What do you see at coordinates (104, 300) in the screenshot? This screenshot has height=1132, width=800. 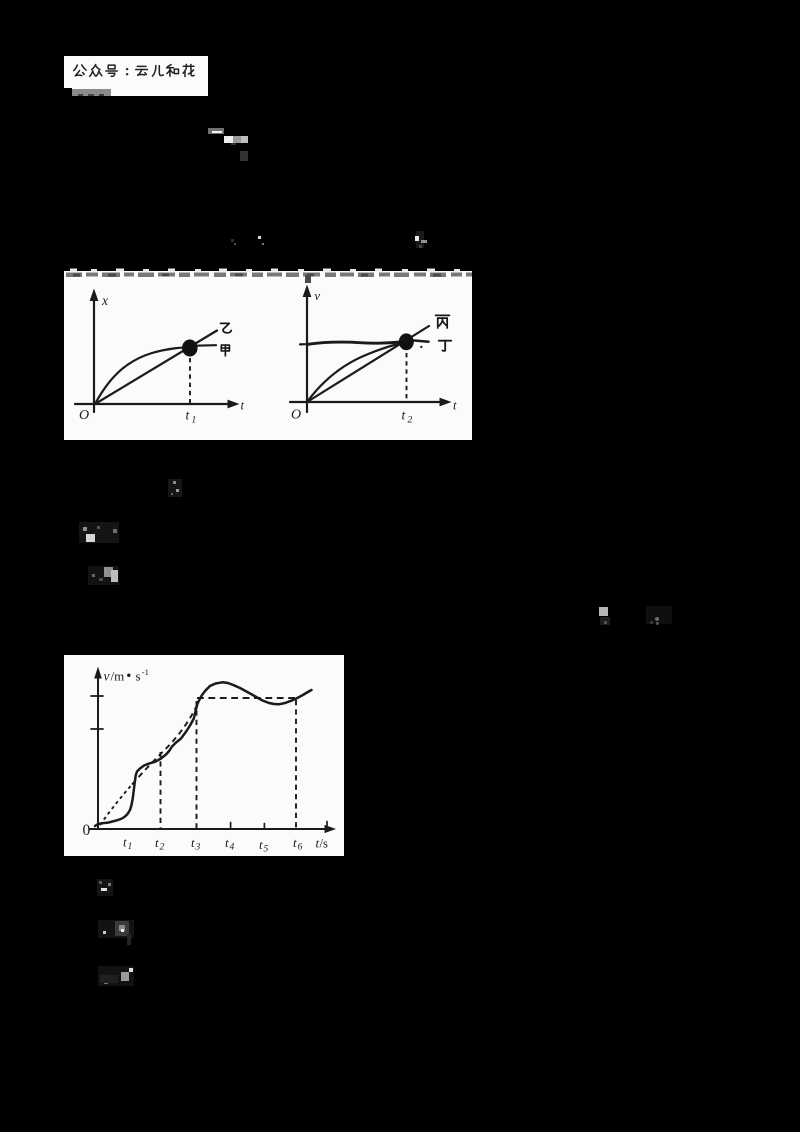 I see `svg-text: x` at bounding box center [104, 300].